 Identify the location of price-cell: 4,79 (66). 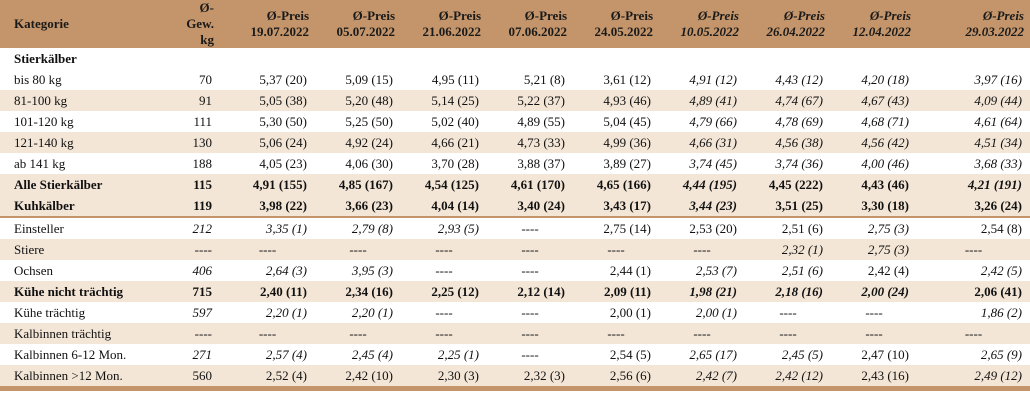
(713, 121).